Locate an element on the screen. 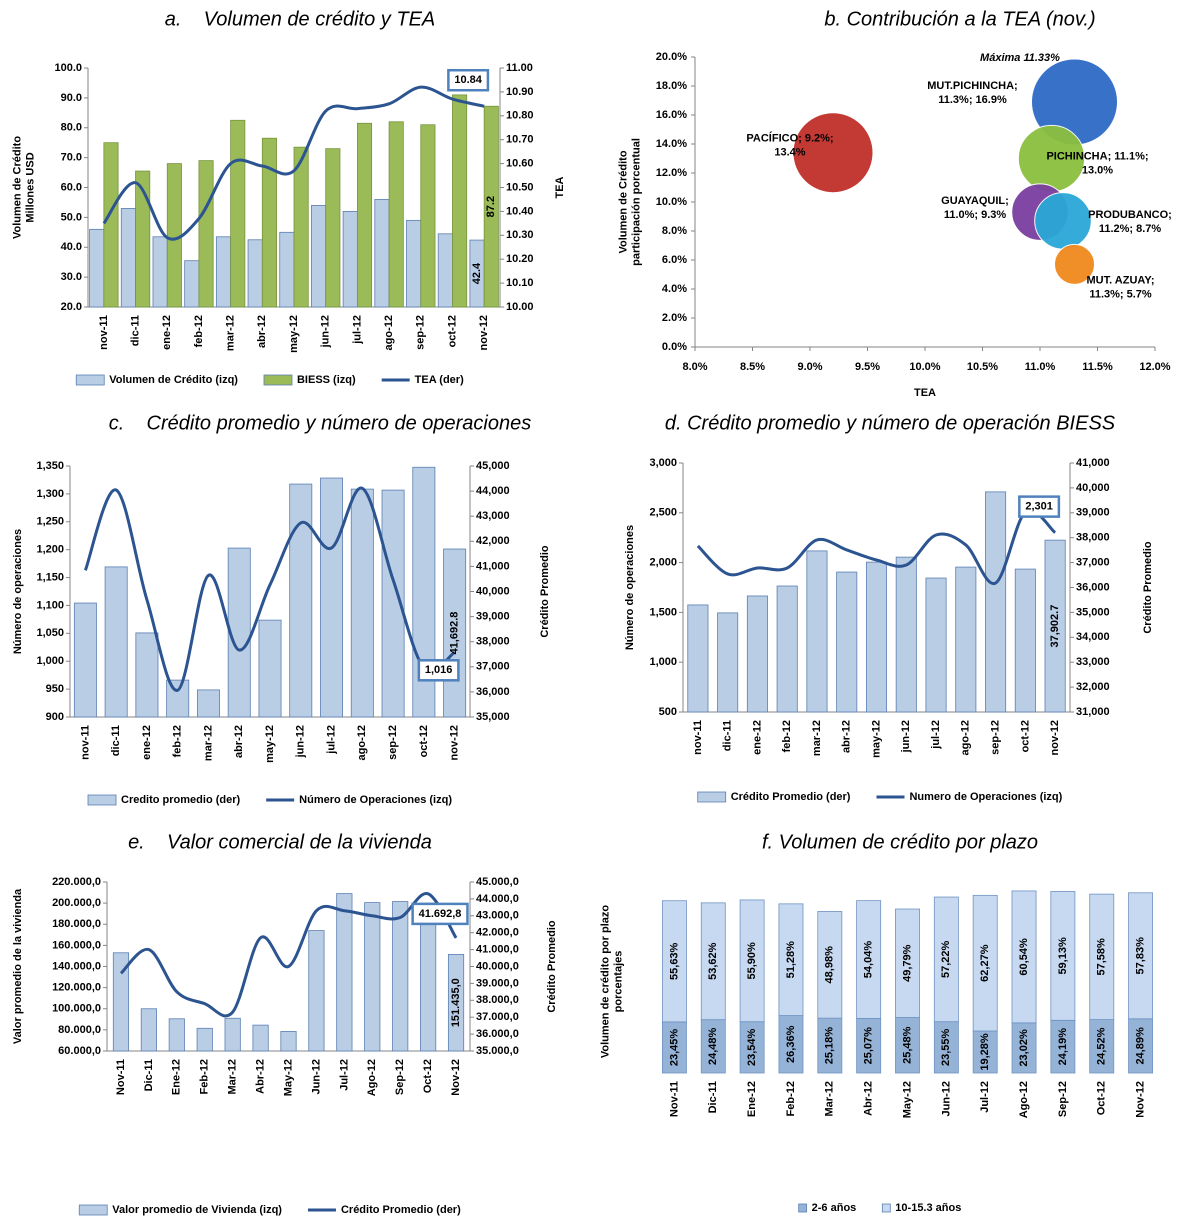  y-tick-label: 4.0% is located at coordinates (674, 289).